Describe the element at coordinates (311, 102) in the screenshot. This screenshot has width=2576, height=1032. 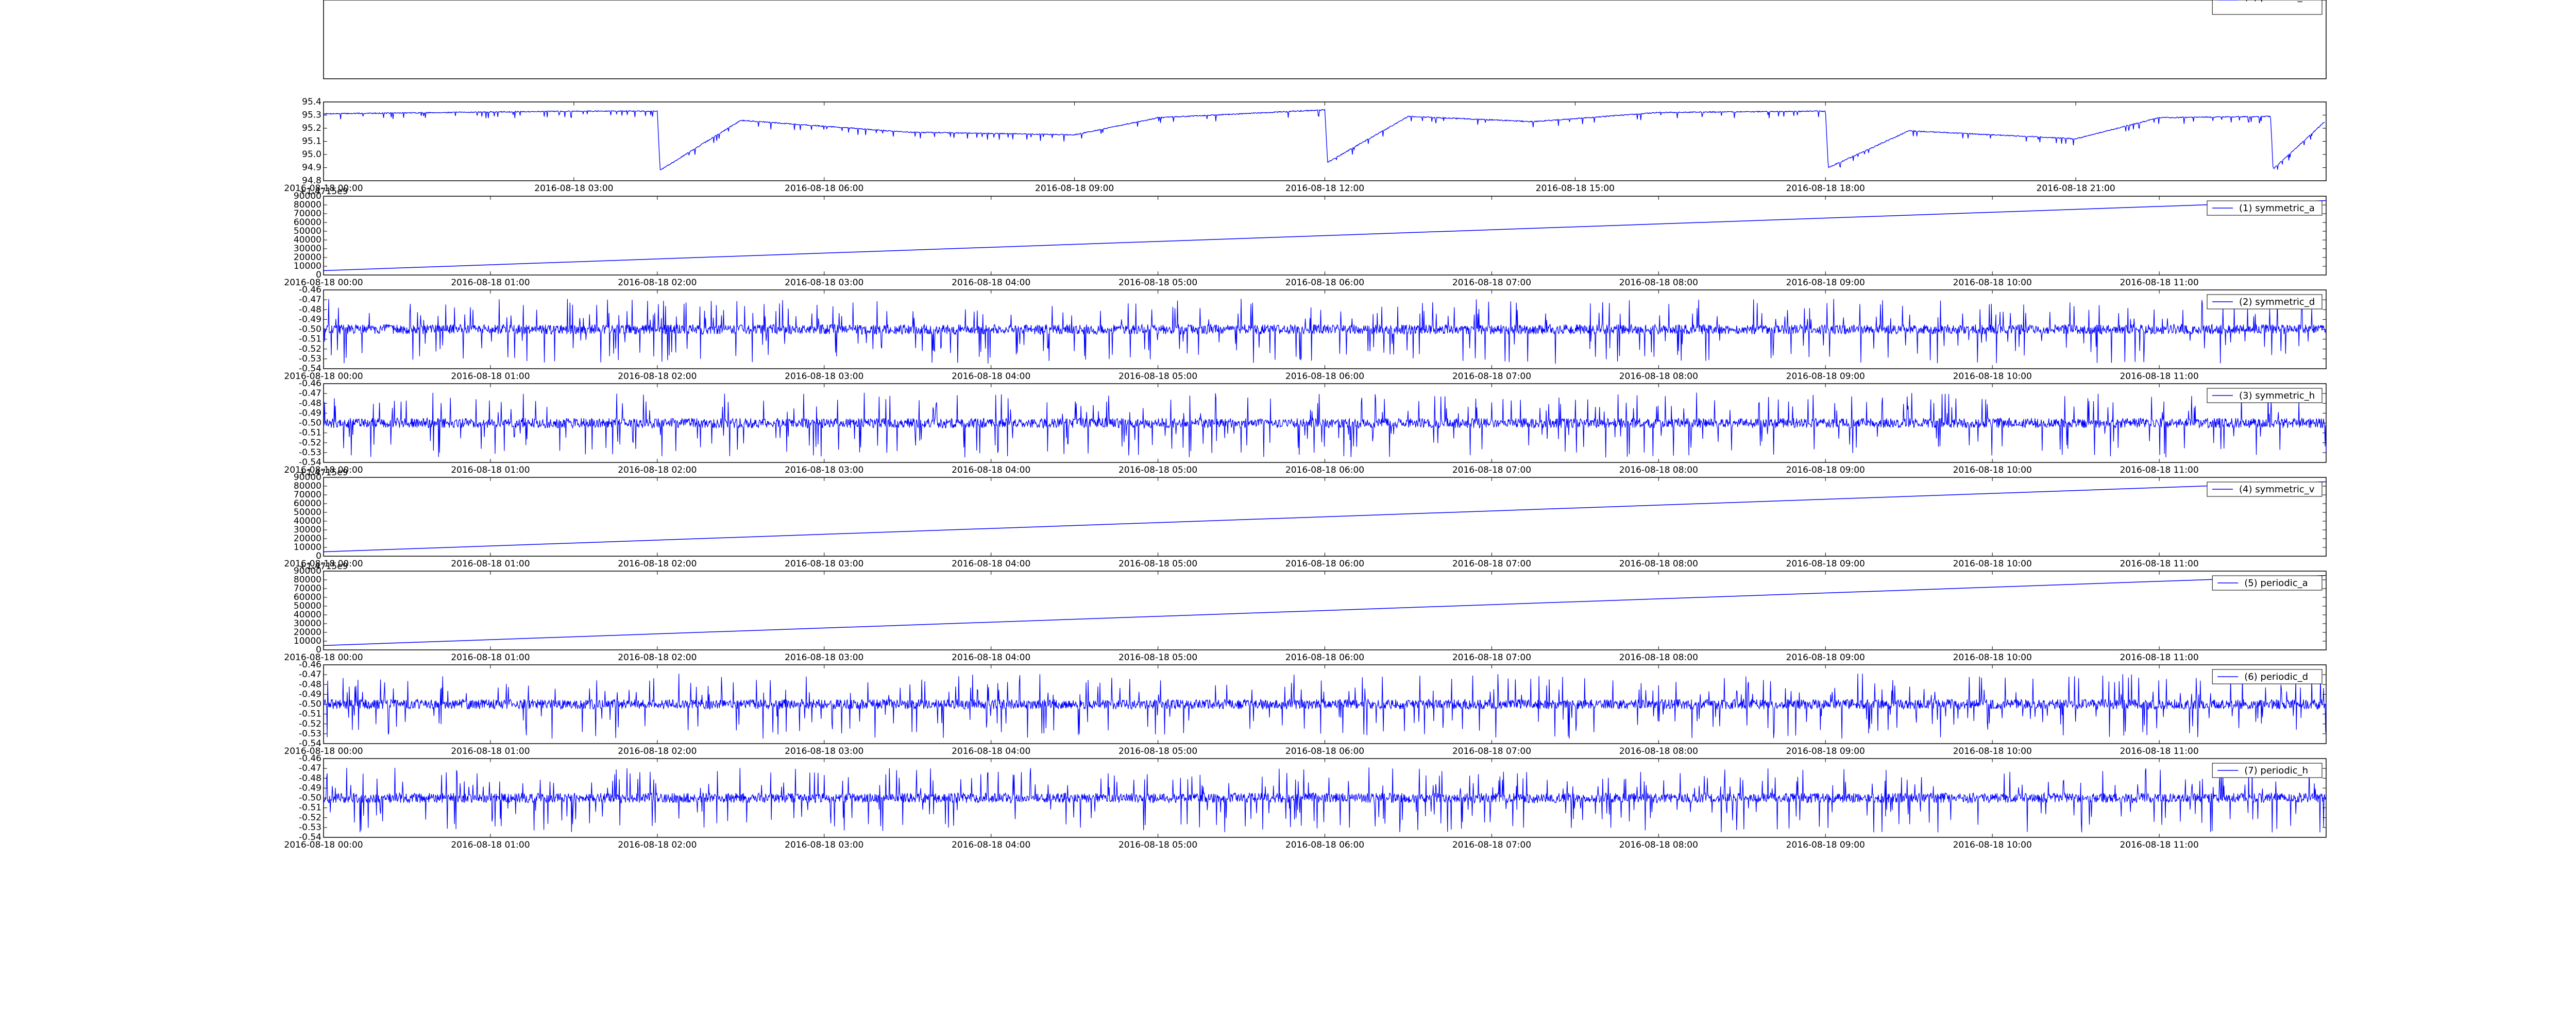
I see `y-tick-label: 95.4` at that location.